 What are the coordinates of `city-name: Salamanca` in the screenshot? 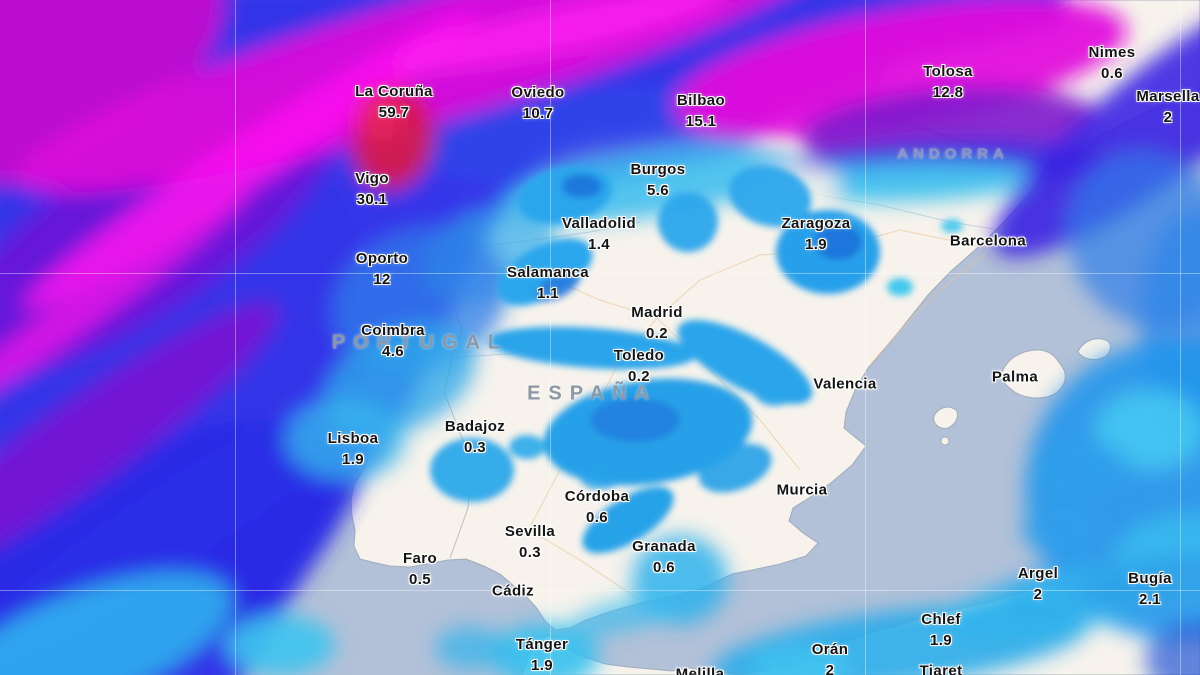 It's located at (548, 272).